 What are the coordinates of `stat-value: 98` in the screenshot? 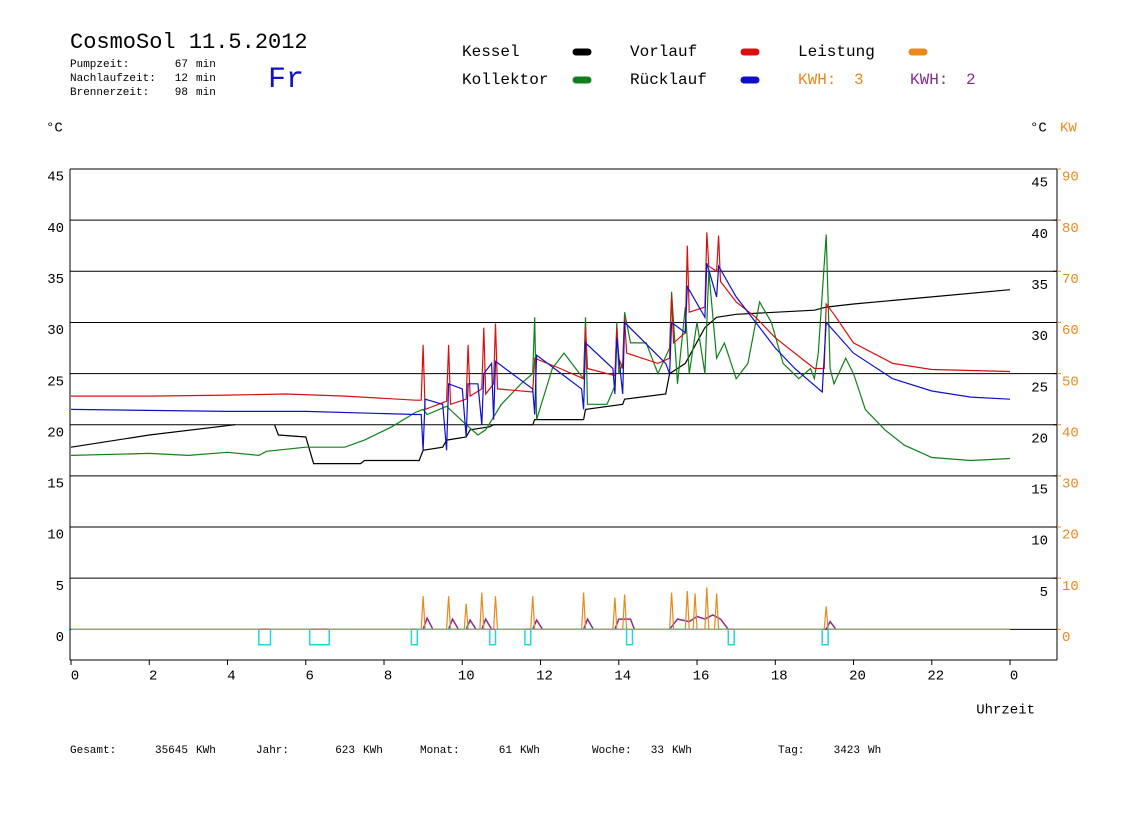 It's located at (181, 93).